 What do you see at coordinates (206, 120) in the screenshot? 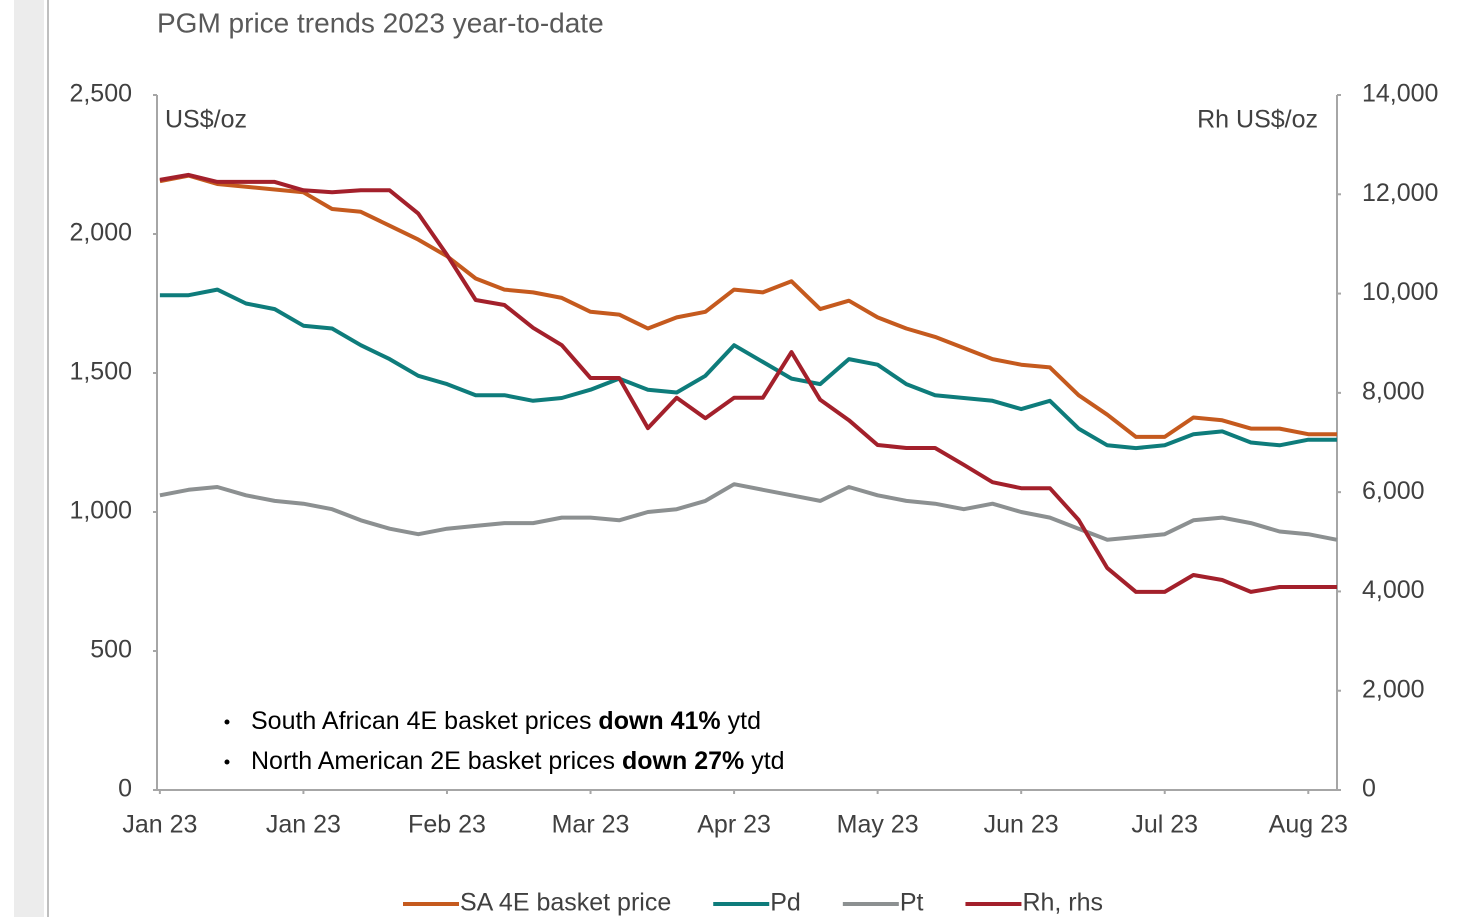
I see `y-axis-label: US$/oz` at bounding box center [206, 120].